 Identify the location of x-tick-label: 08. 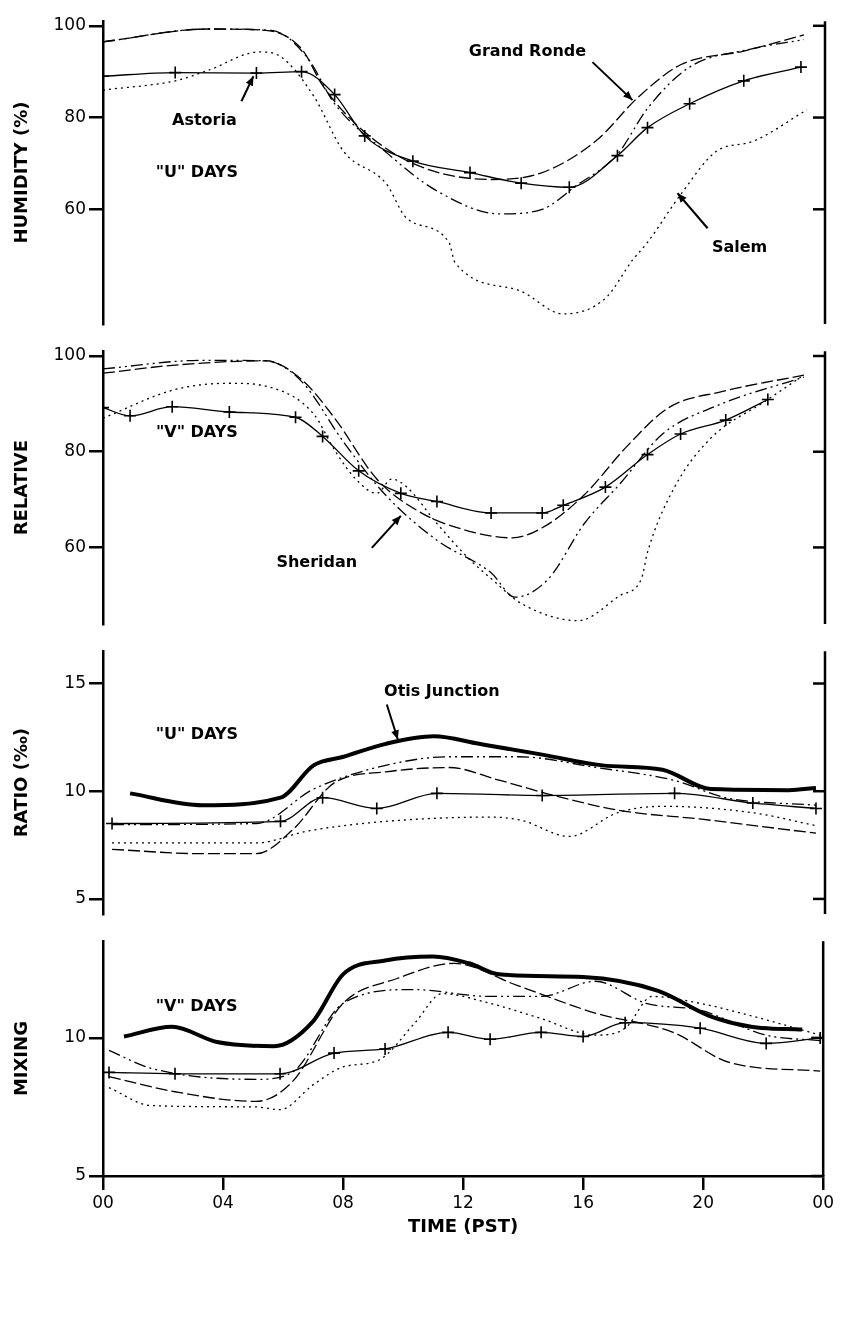
(343, 1201).